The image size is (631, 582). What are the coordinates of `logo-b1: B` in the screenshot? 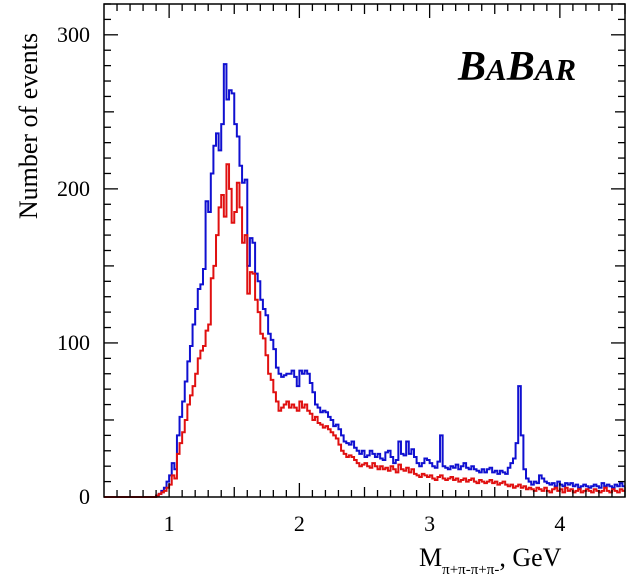 It's located at (471, 67).